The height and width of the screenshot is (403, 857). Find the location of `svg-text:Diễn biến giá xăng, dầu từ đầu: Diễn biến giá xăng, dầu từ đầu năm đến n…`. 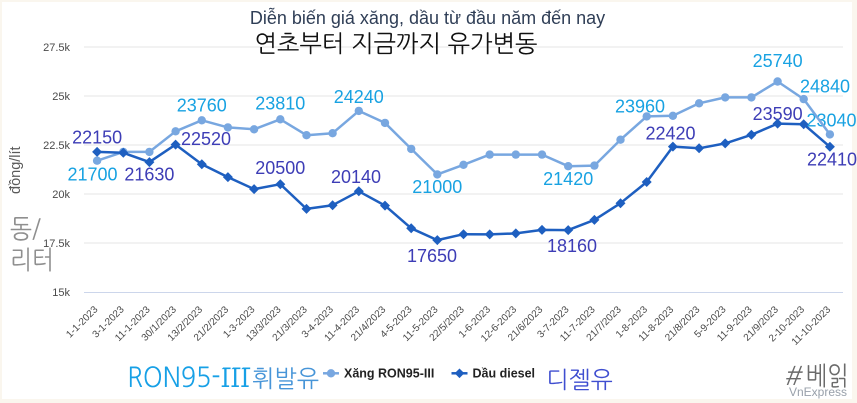

svg-text:Diễn biến giá xăng, dầu từ đầu: Diễn biến giá xăng, dầu từ đầu năm đến n… is located at coordinates (427, 17).